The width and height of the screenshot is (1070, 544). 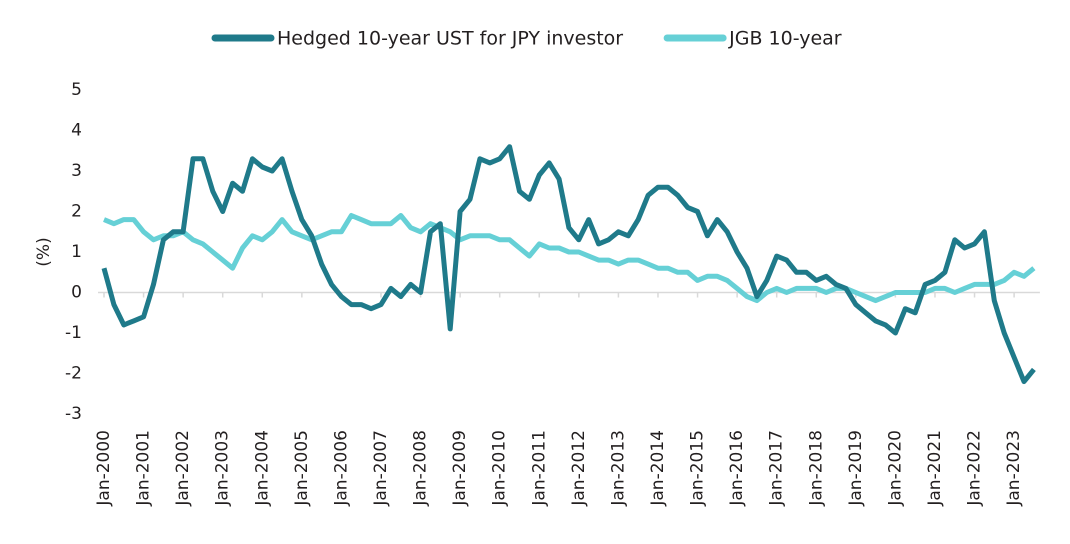 I want to click on legend-label: Hedged 10-year UST for JPY investor, so click(x=450, y=39).